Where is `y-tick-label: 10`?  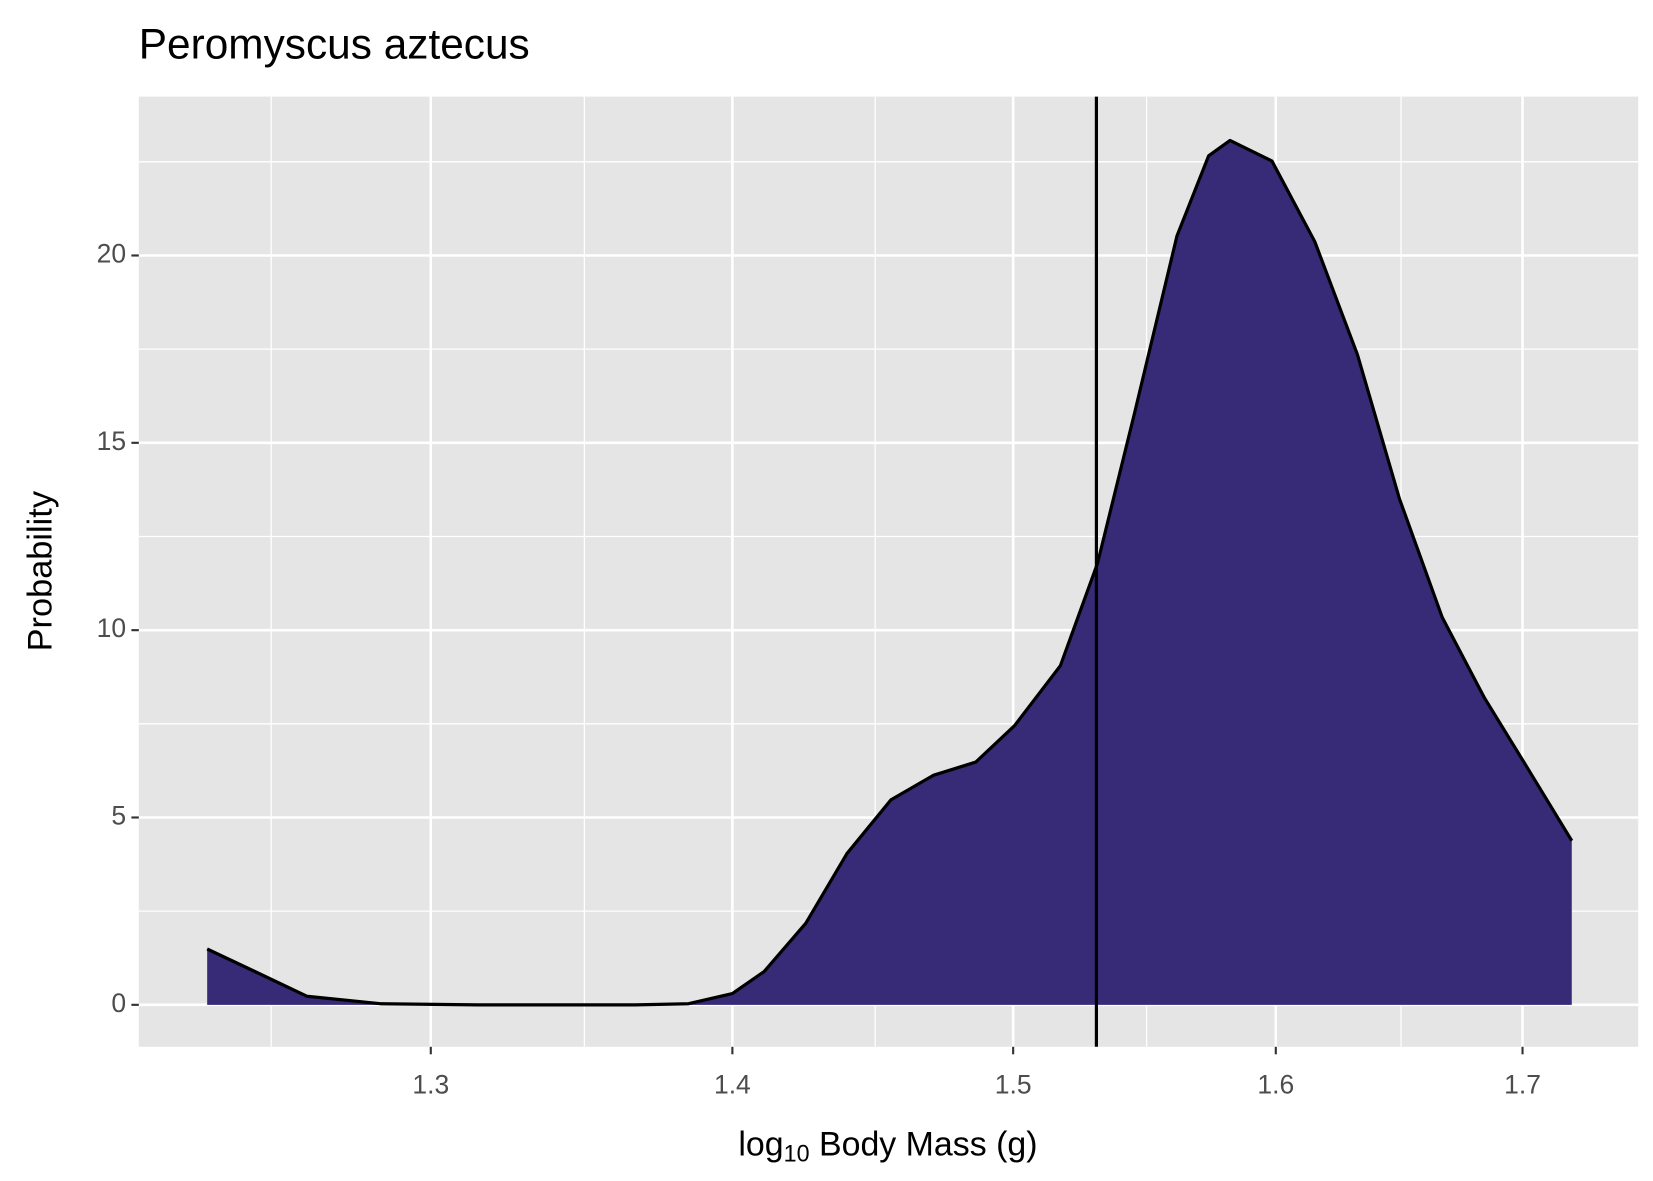 y-tick-label: 10 is located at coordinates (111, 628).